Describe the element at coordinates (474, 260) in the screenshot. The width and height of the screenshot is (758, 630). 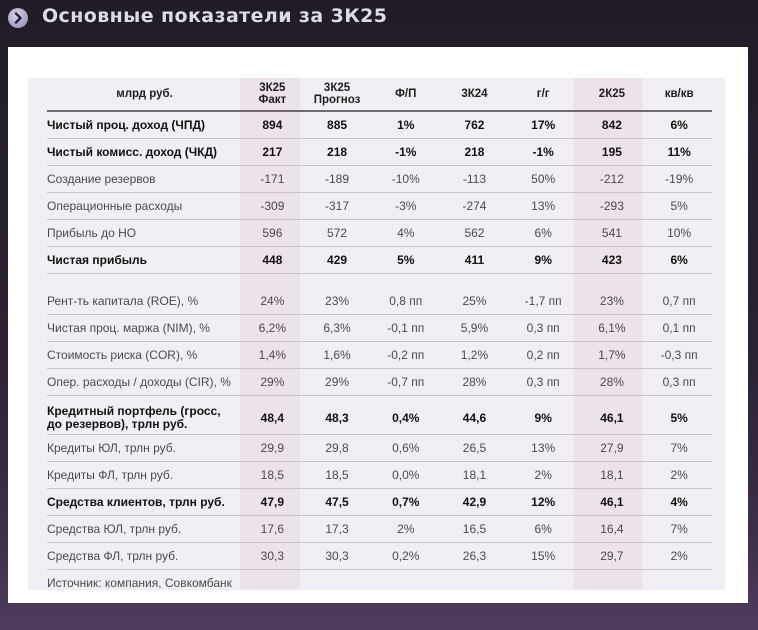
I see `cell-value: 411` at that location.